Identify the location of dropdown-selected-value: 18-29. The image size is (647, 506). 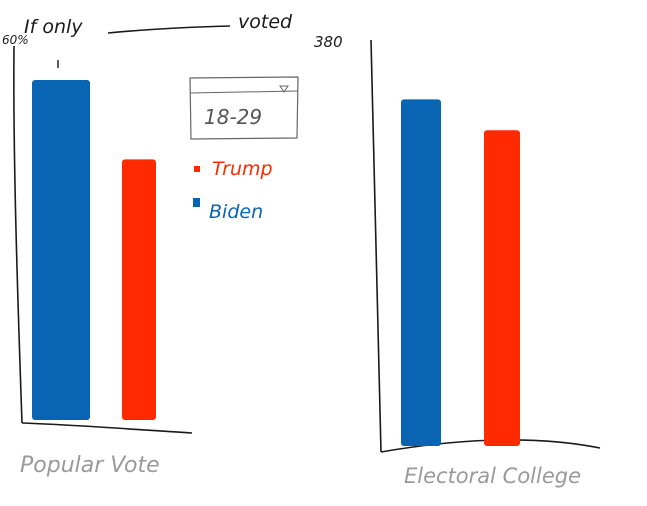
(233, 117).